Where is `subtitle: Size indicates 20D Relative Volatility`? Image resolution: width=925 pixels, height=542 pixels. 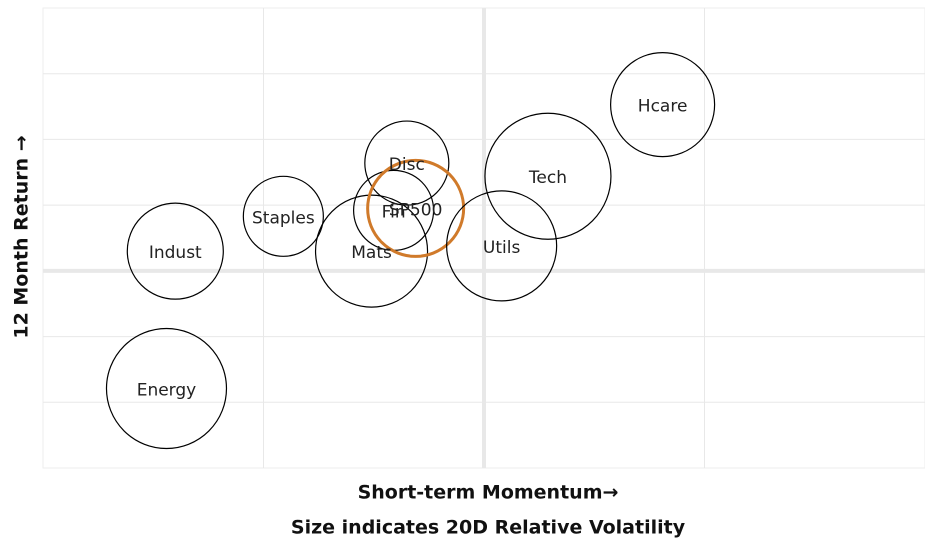 subtitle: Size indicates 20D Relative Volatility is located at coordinates (488, 528).